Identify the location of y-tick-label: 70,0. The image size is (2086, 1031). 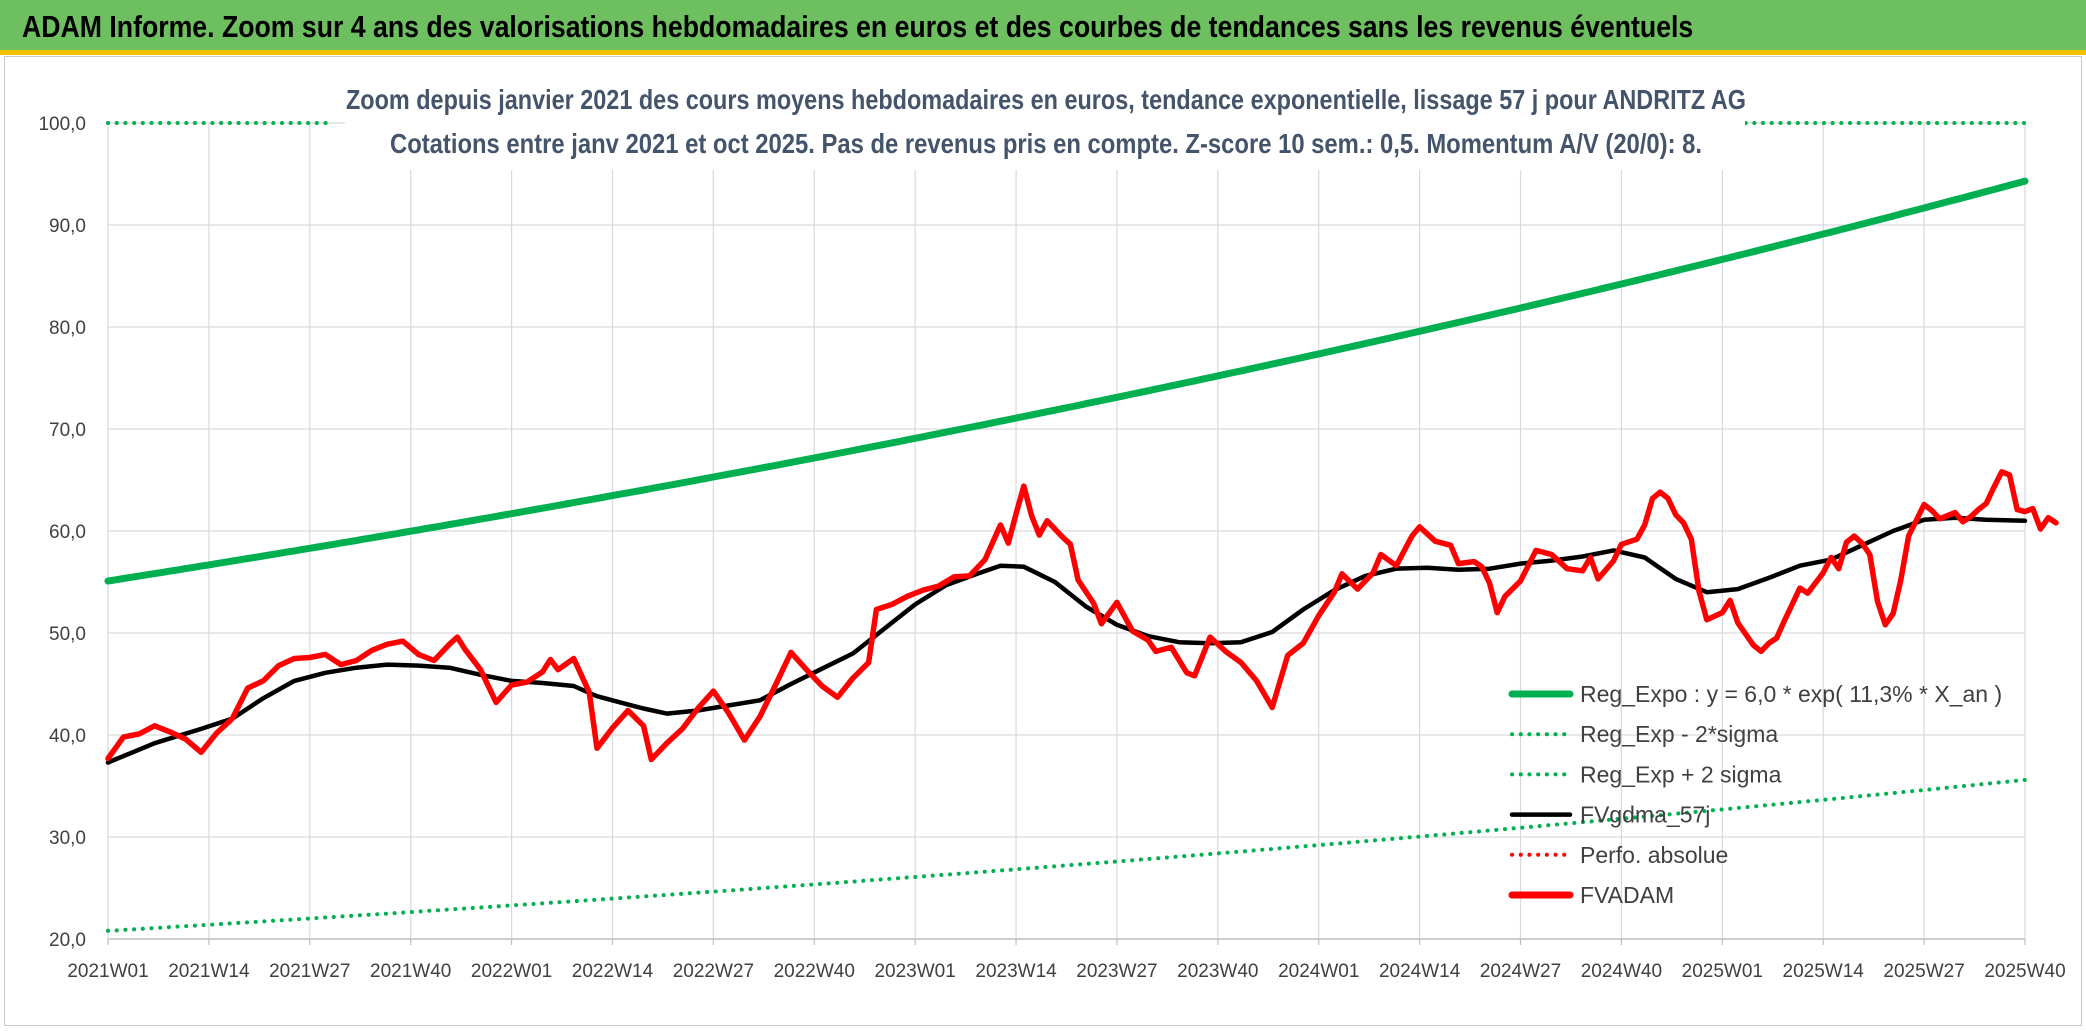
(67, 430).